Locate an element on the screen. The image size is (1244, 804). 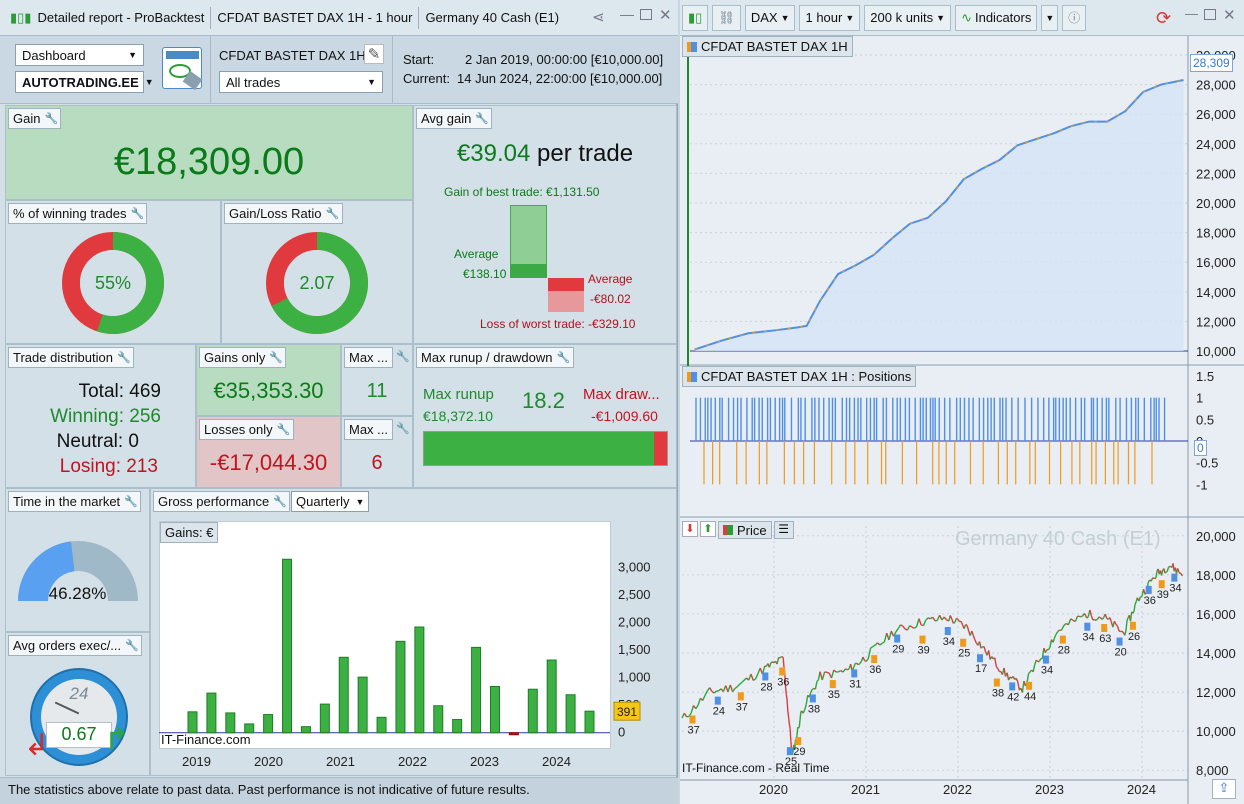
view-select: Dashboard ▼ is located at coordinates (79, 55).